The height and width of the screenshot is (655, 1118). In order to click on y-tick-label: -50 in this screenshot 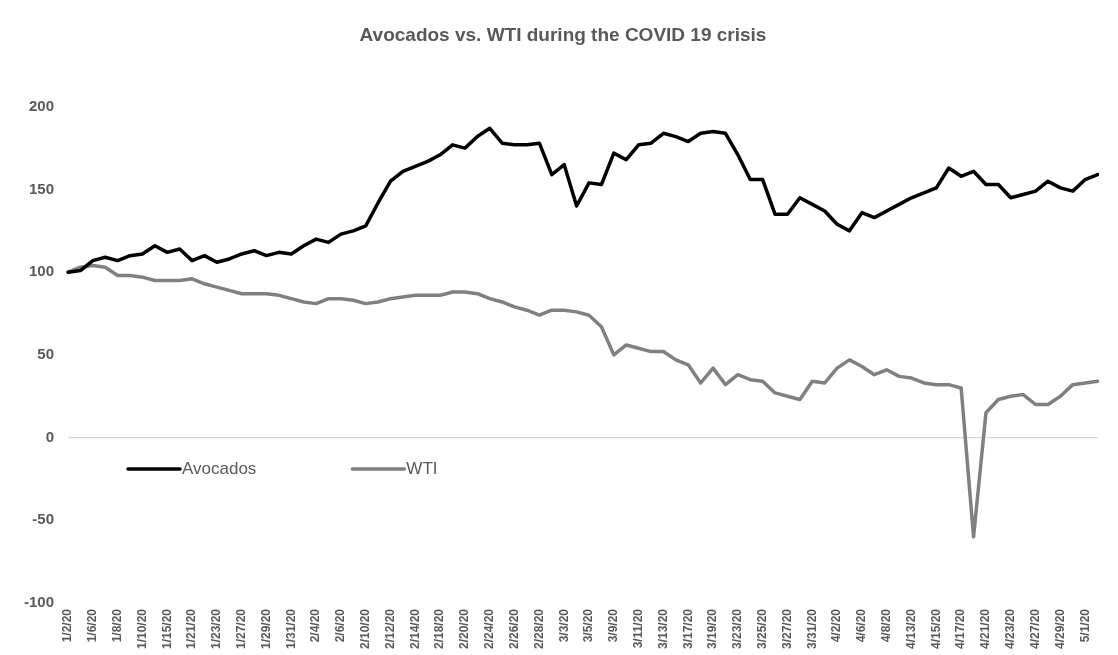, I will do `click(43, 519)`.